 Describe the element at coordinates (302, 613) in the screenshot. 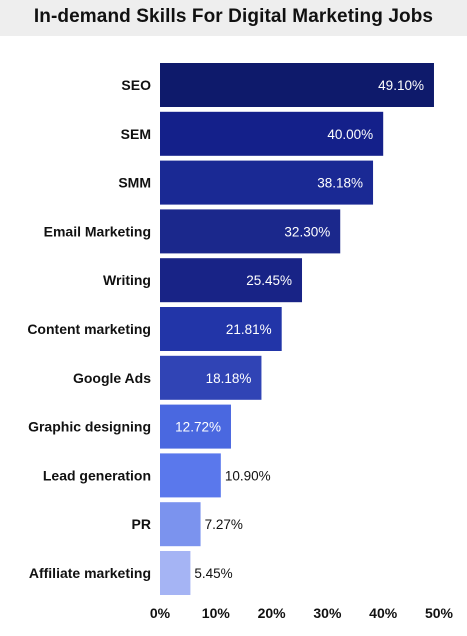

I see `x-axis-ticks: 0% 10% 20% 30% 40% 50%` at that location.